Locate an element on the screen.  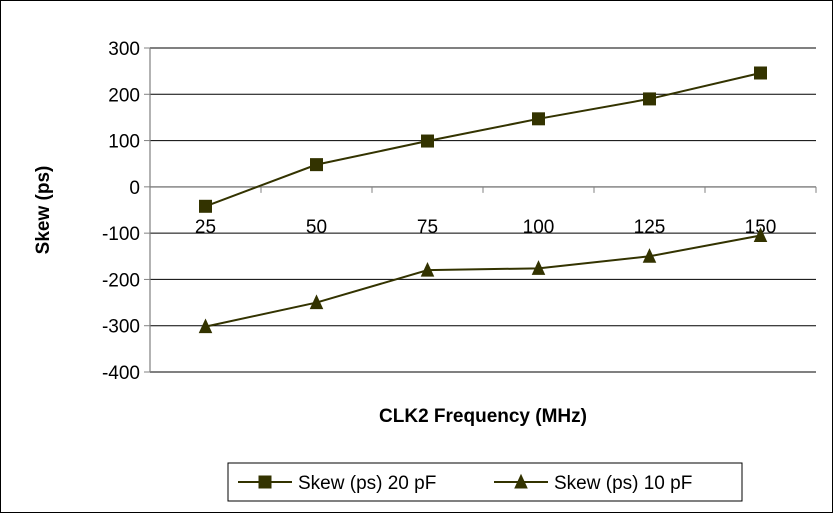
y-axis-title: Skew (ps) is located at coordinates (43, 210).